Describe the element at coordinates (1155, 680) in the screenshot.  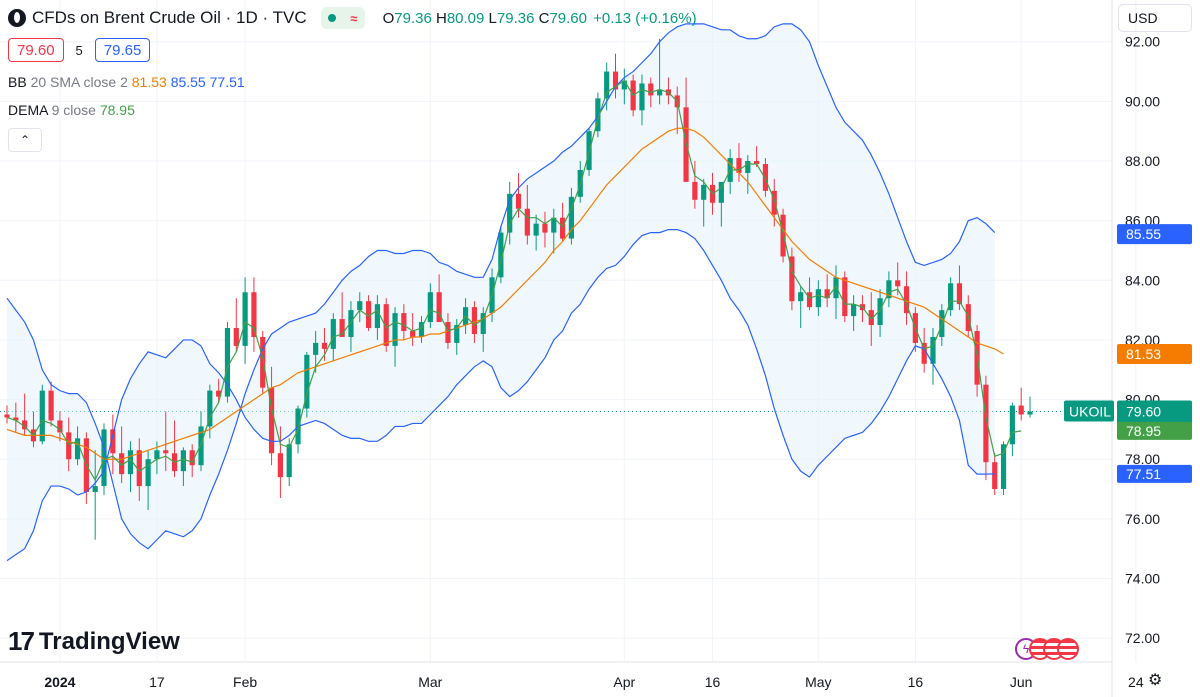
I see `settings-gear-icon: ⚙` at that location.